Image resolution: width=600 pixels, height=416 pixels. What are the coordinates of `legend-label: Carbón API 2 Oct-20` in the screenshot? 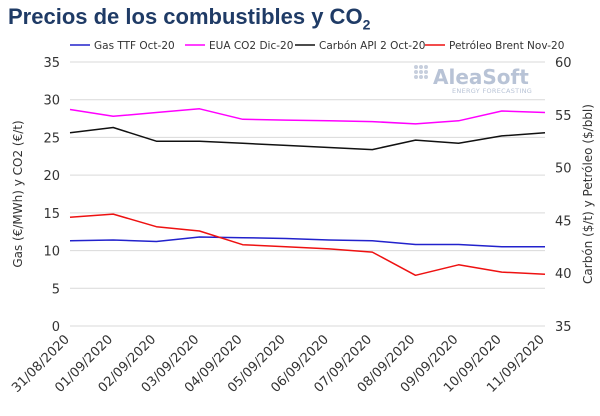 It's located at (372, 46).